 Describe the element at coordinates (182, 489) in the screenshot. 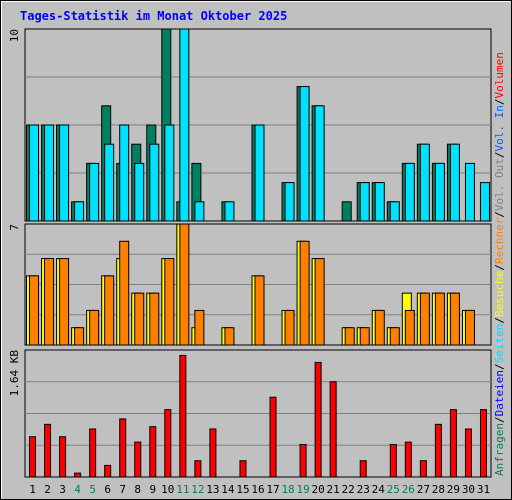

I see `x-tick-label: 11` at that location.